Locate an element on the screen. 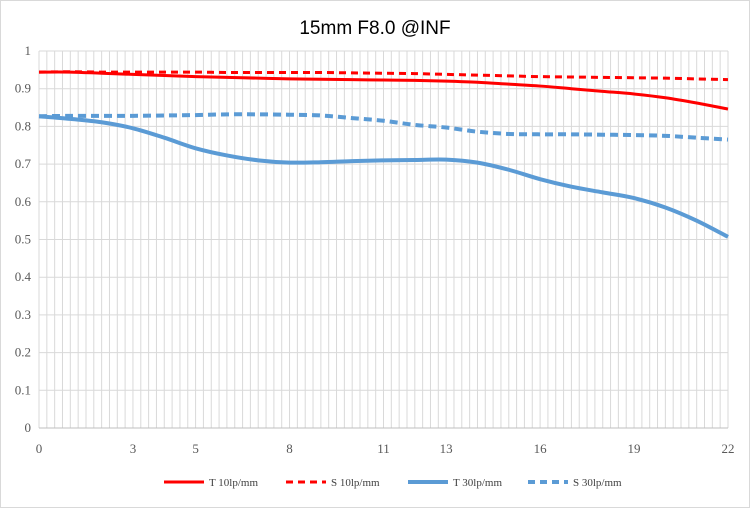 The width and height of the screenshot is (750, 508). y-tick-label: 0.6 is located at coordinates (23, 201).